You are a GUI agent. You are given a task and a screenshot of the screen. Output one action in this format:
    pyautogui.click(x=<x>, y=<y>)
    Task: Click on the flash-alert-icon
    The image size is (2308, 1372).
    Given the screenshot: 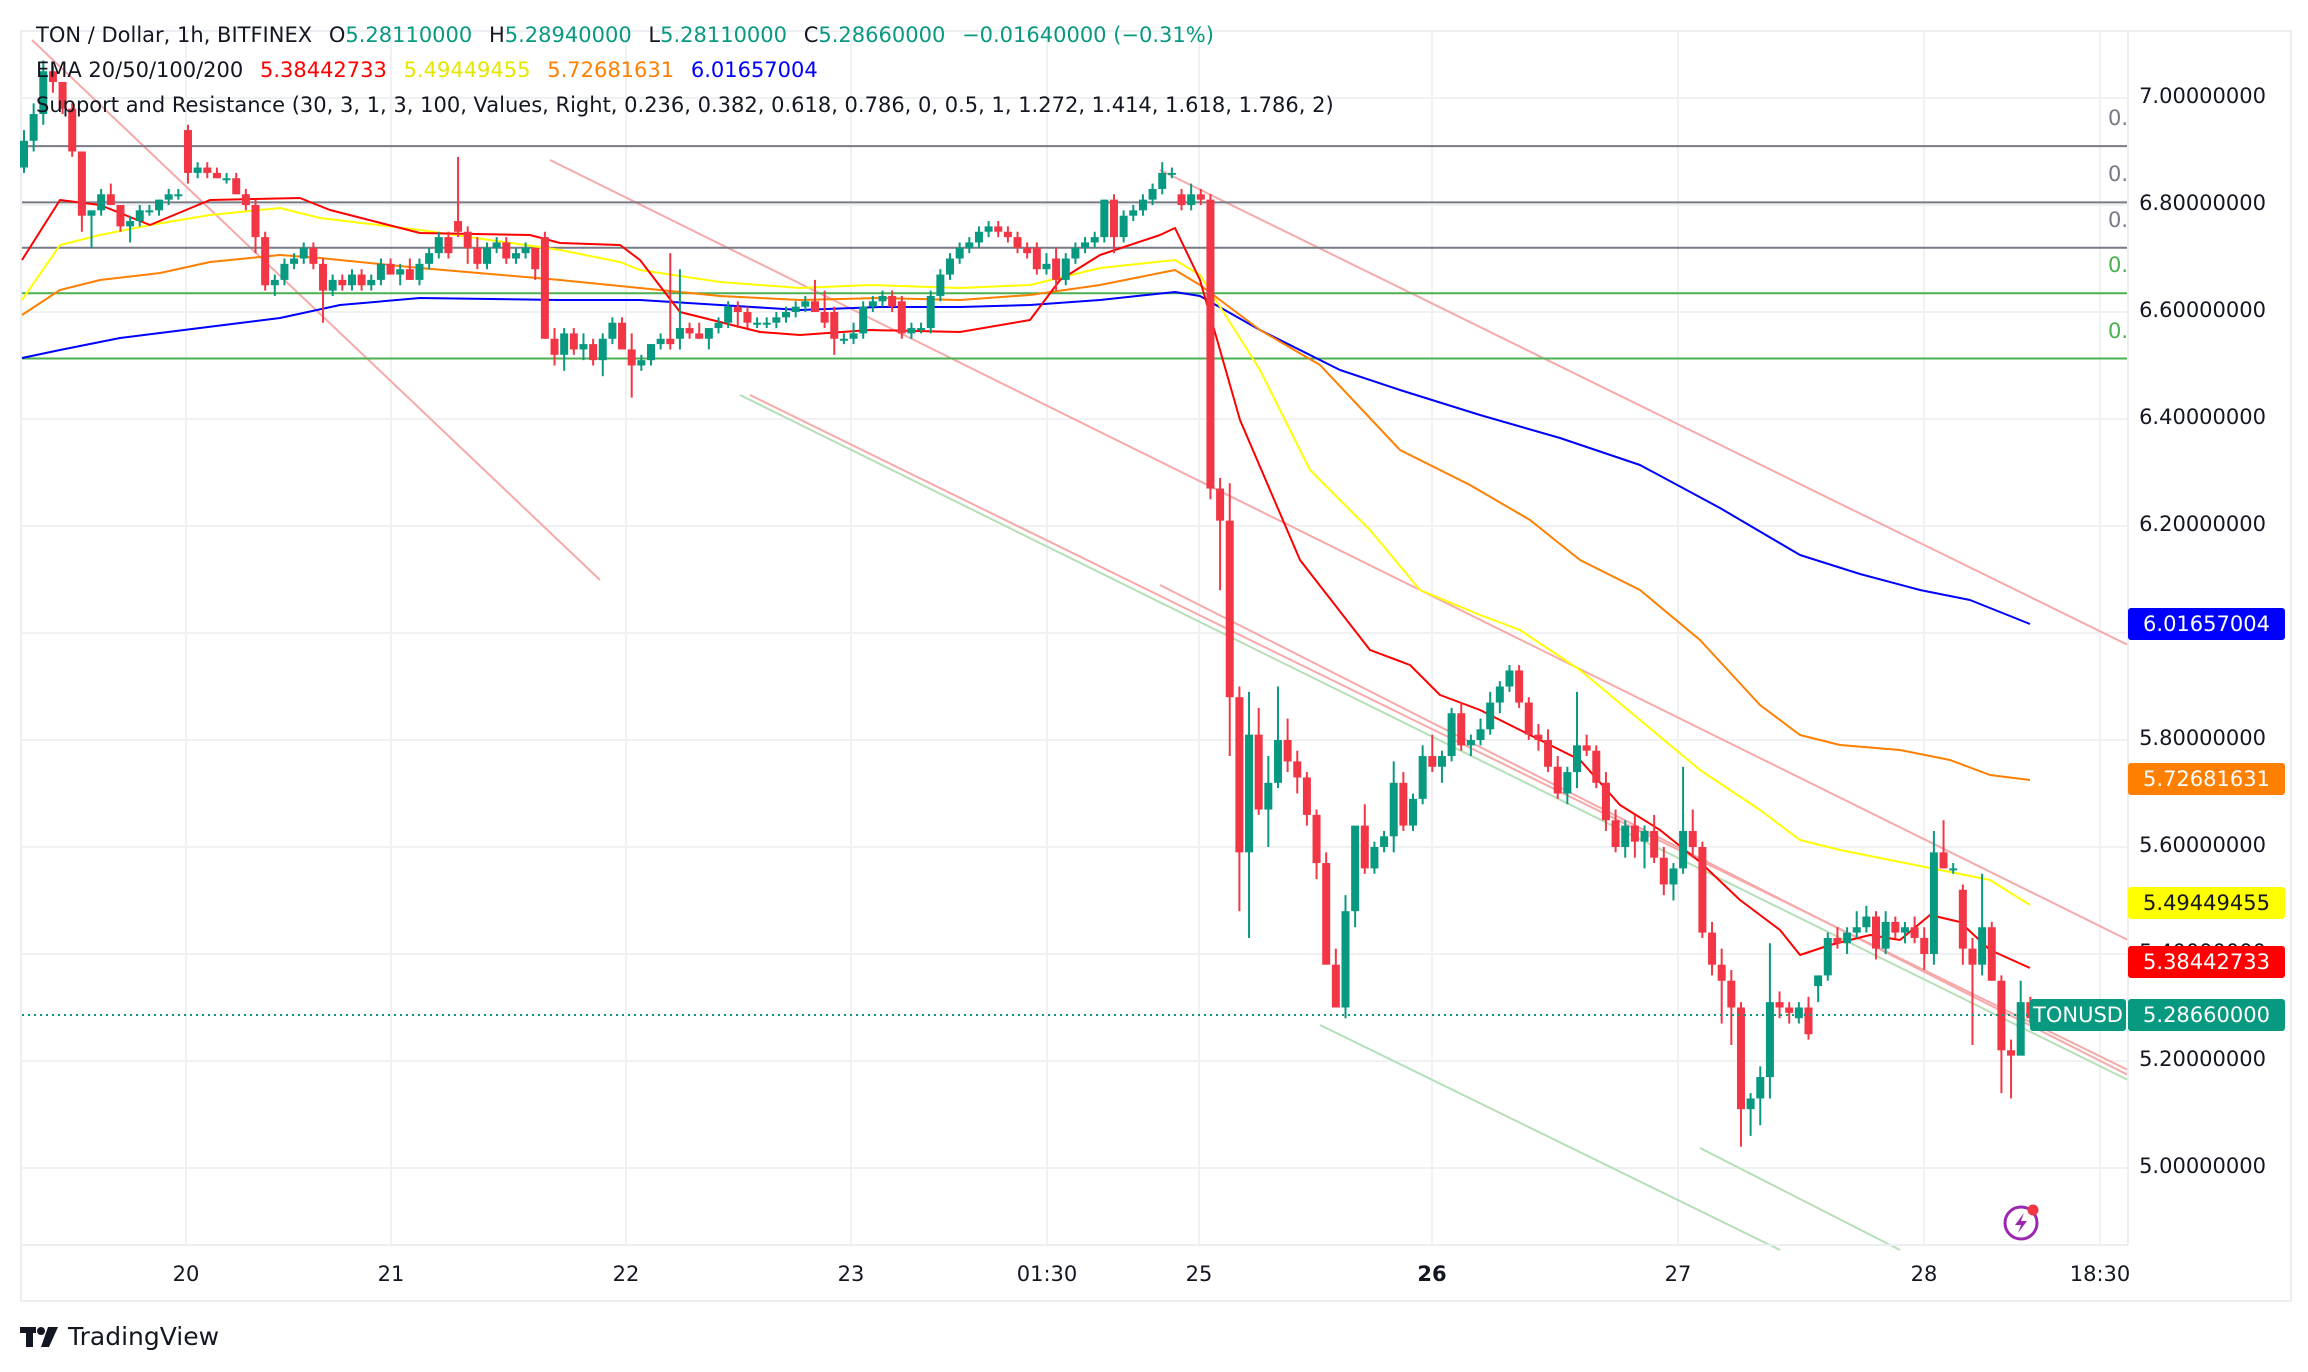 What is the action you would take?
    pyautogui.click(x=2022, y=1222)
    